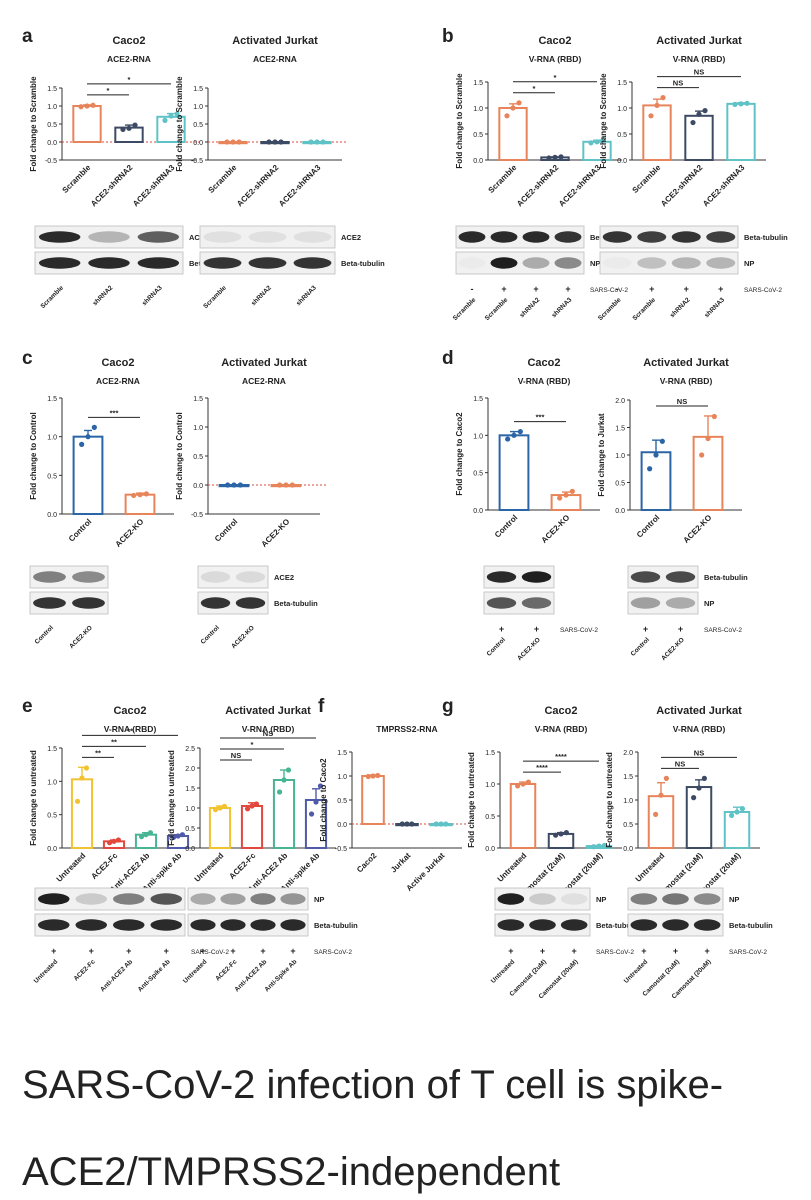  Describe the element at coordinates (459, 454) in the screenshot. I see `y-axis-label: Fold change to Caco2` at that location.